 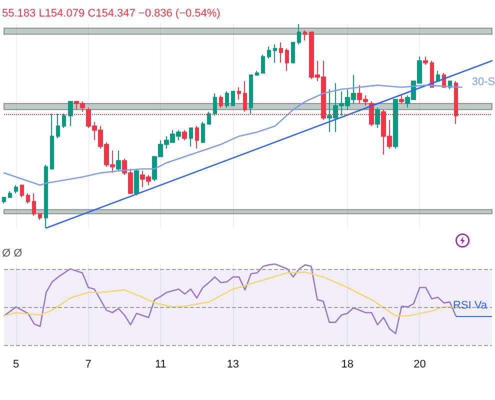 I want to click on x-tick-label: 7, so click(x=88, y=364).